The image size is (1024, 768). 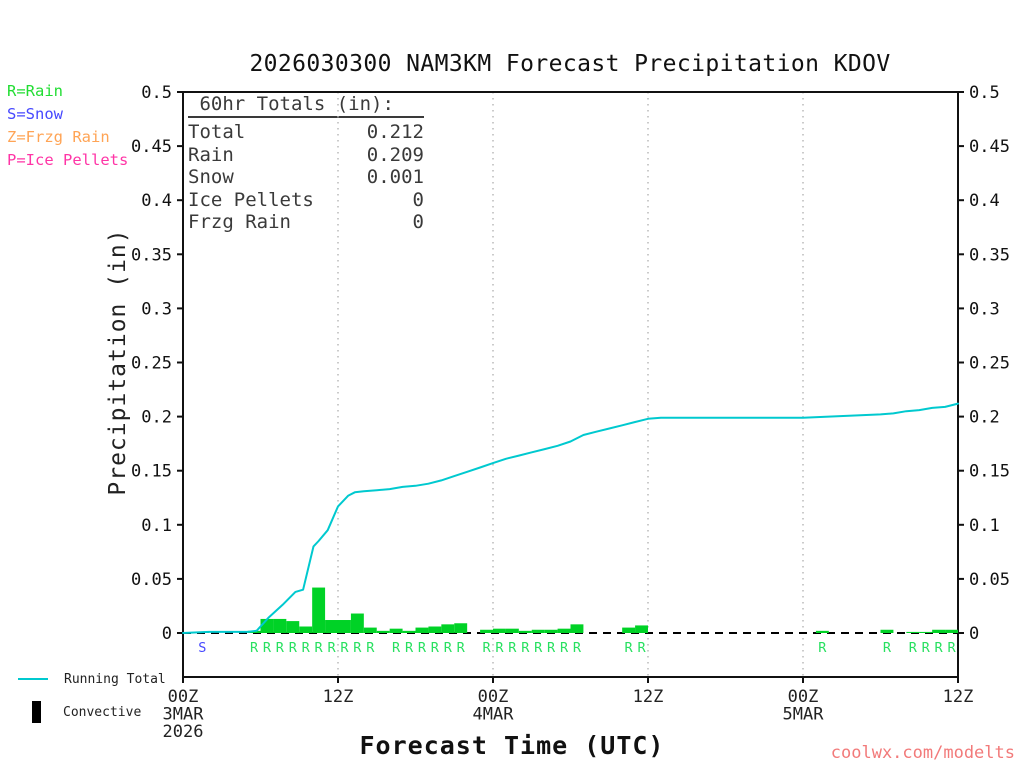 What do you see at coordinates (418, 222) in the screenshot?
I see `totals-value: 0` at bounding box center [418, 222].